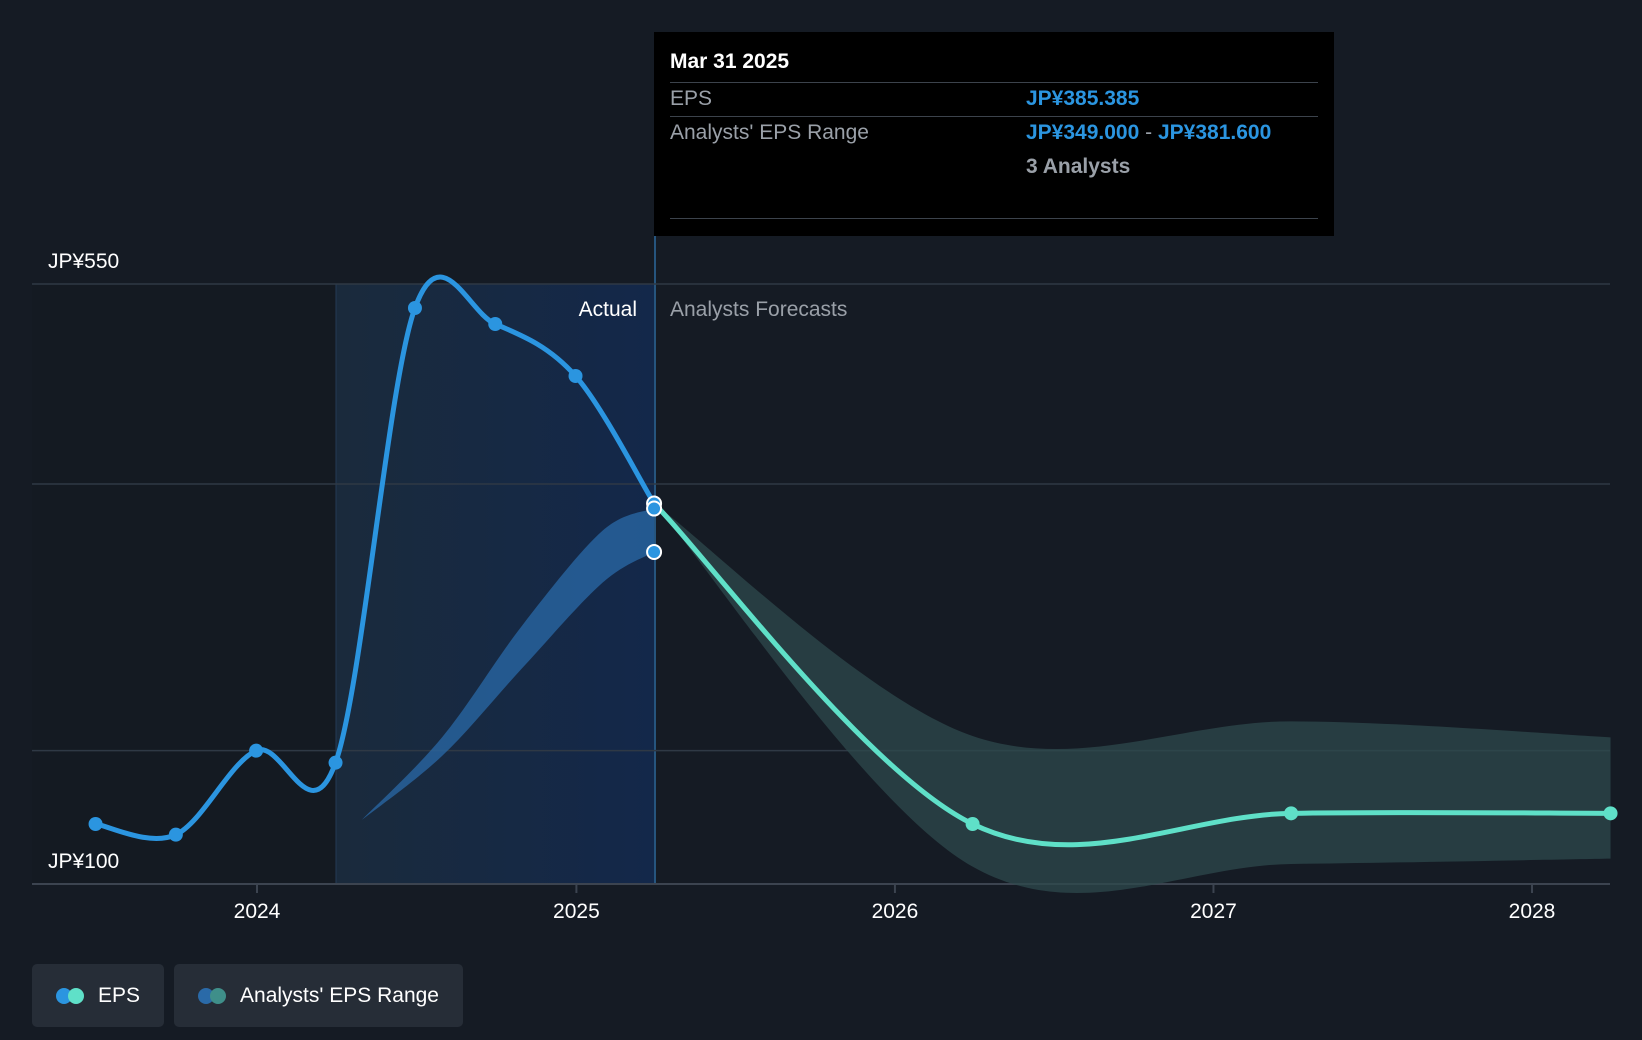 The width and height of the screenshot is (1642, 1040). I want to click on legend-label: Analysts' EPS Range, so click(339, 995).